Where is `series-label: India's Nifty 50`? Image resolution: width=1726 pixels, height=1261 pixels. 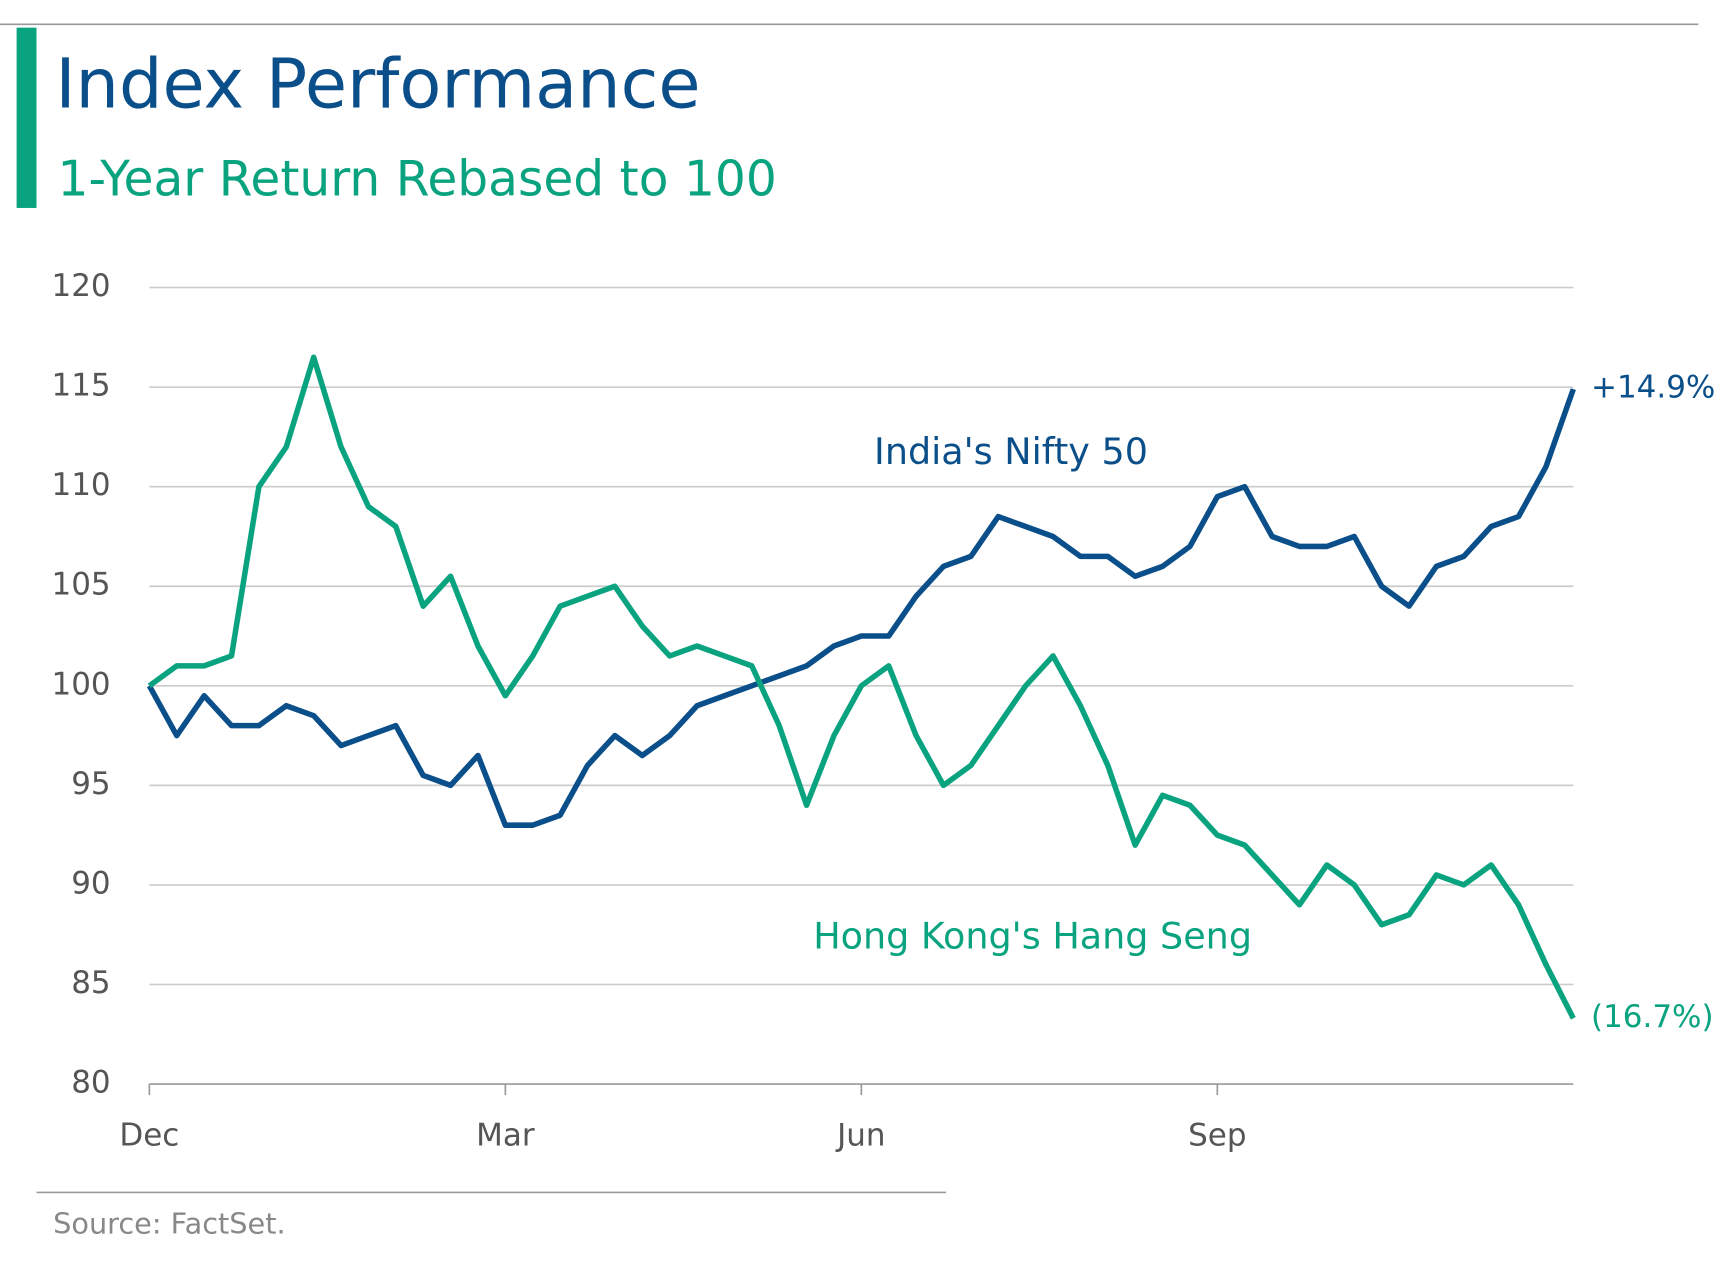
series-label: India's Nifty 50 is located at coordinates (1011, 451).